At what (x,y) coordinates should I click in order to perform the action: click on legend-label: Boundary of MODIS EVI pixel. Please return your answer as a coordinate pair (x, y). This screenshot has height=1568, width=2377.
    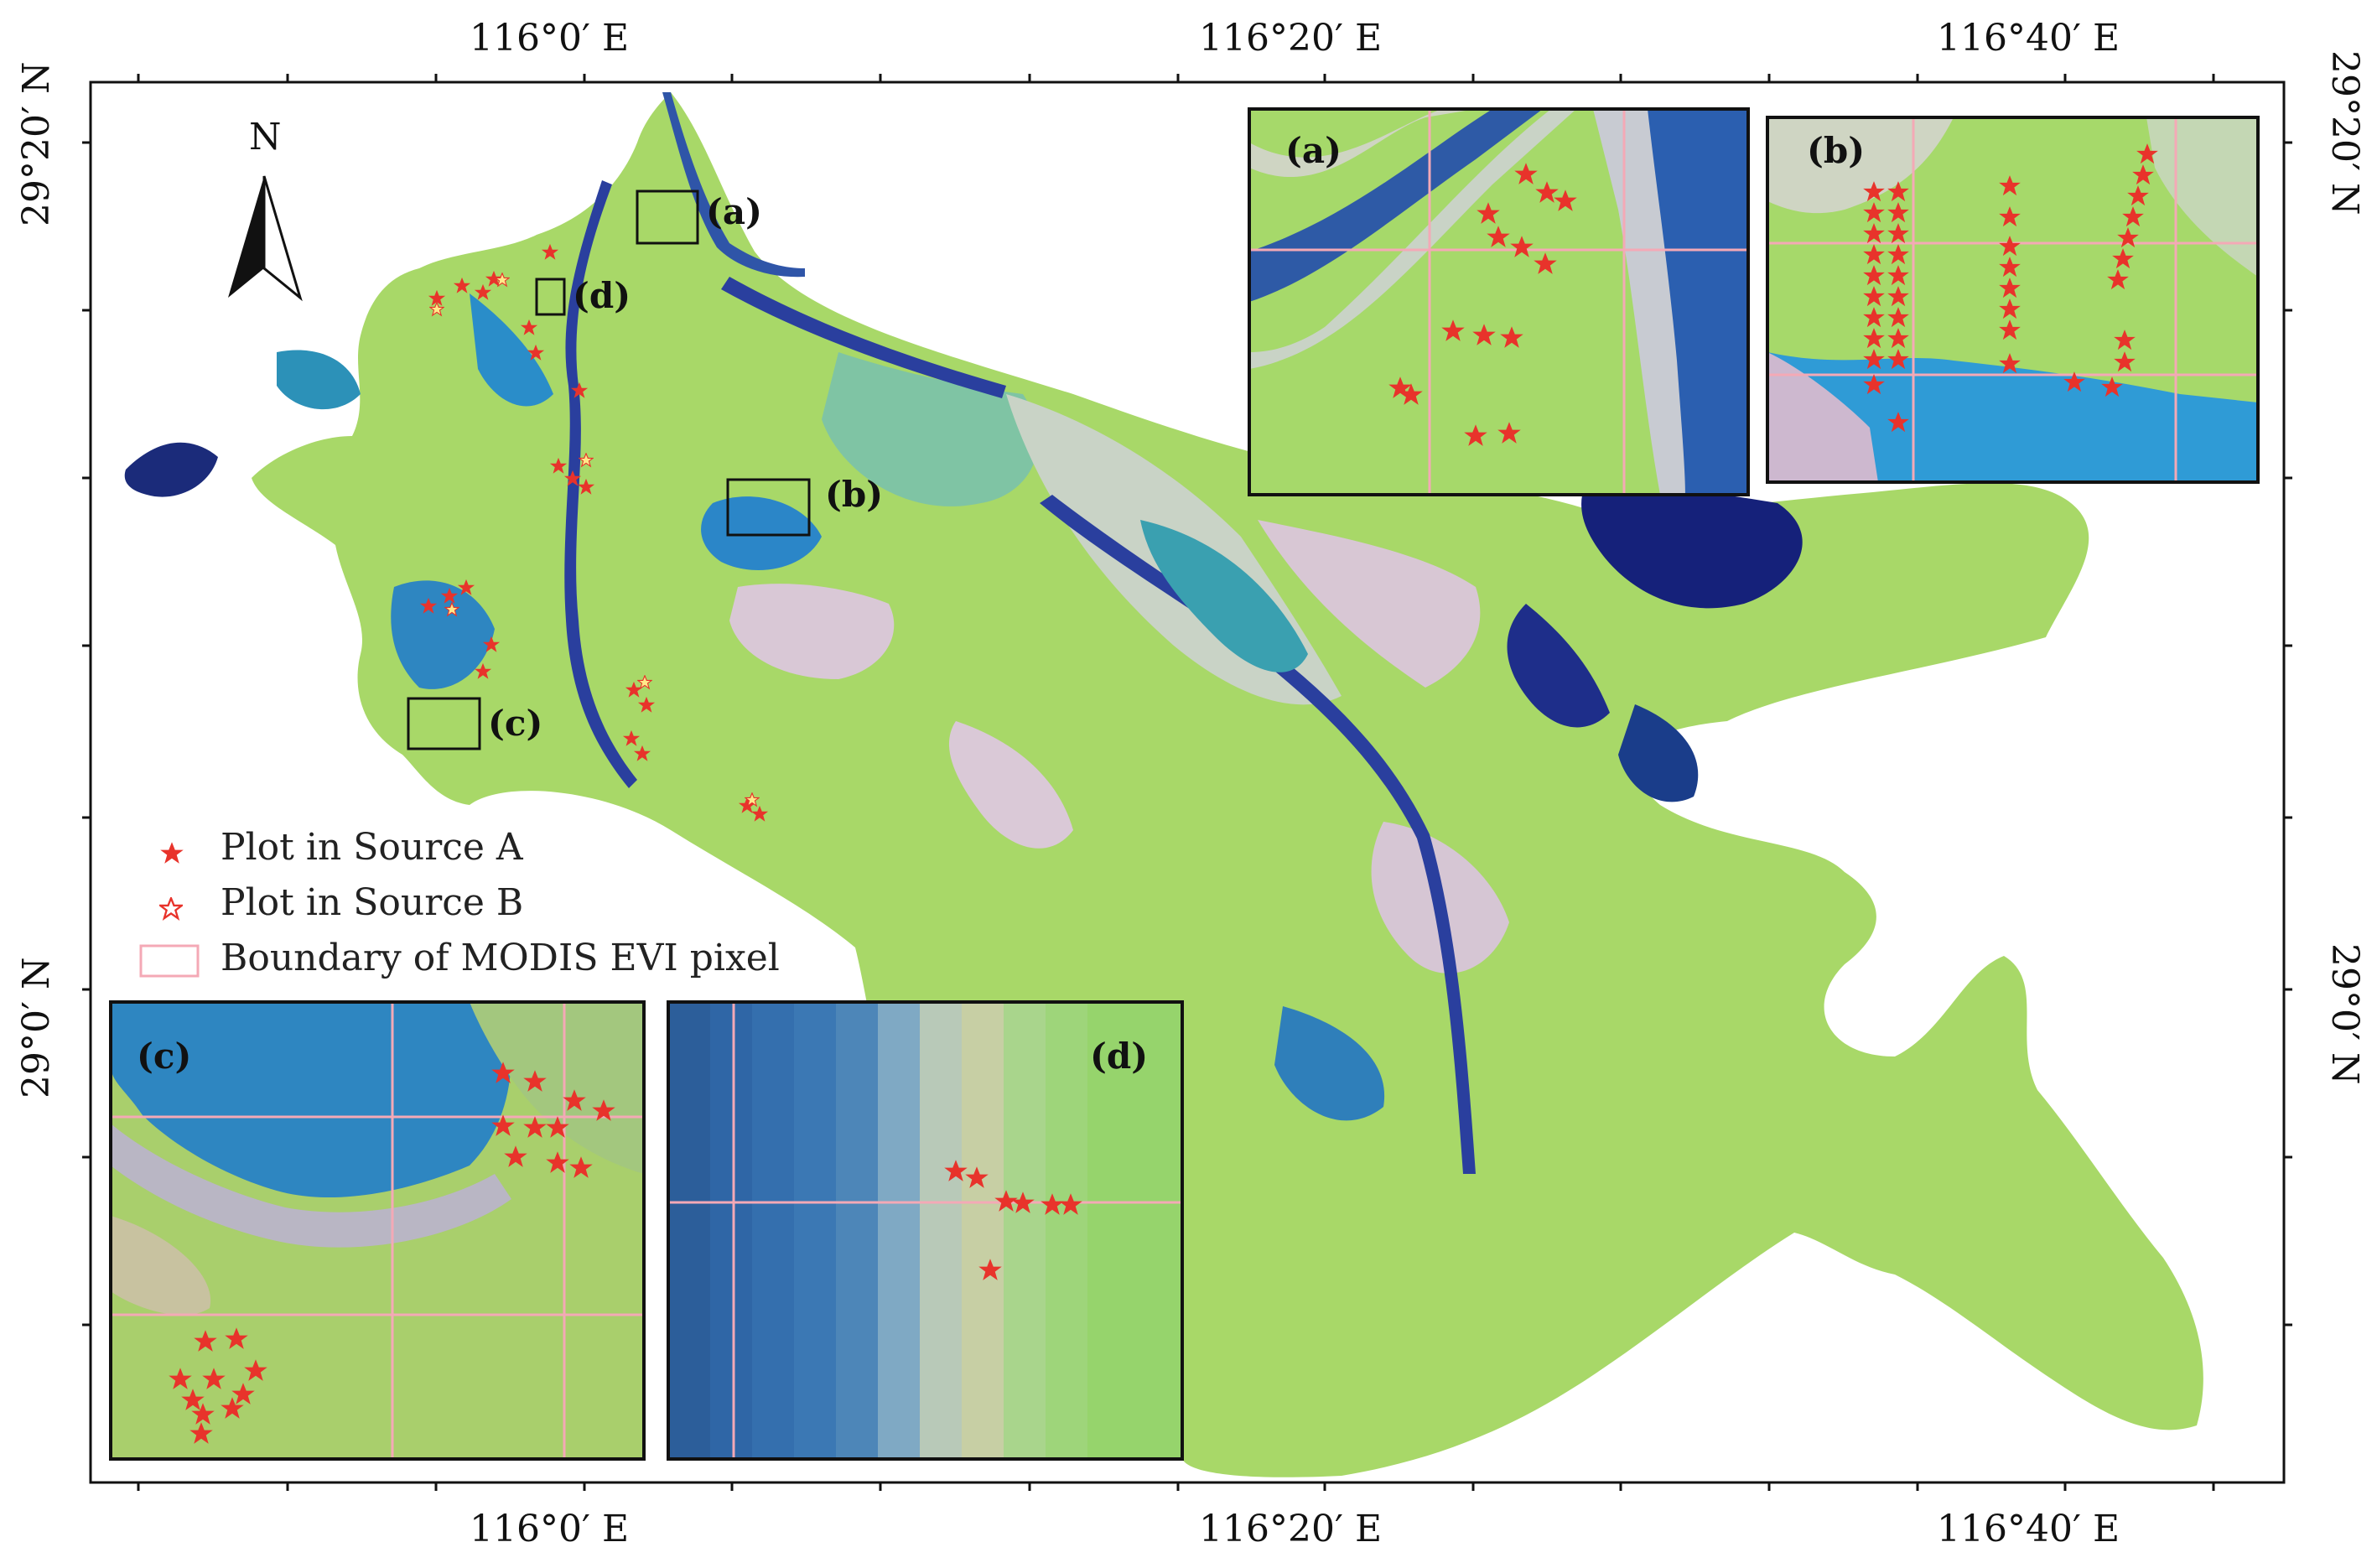
    Looking at the image, I should click on (501, 958).